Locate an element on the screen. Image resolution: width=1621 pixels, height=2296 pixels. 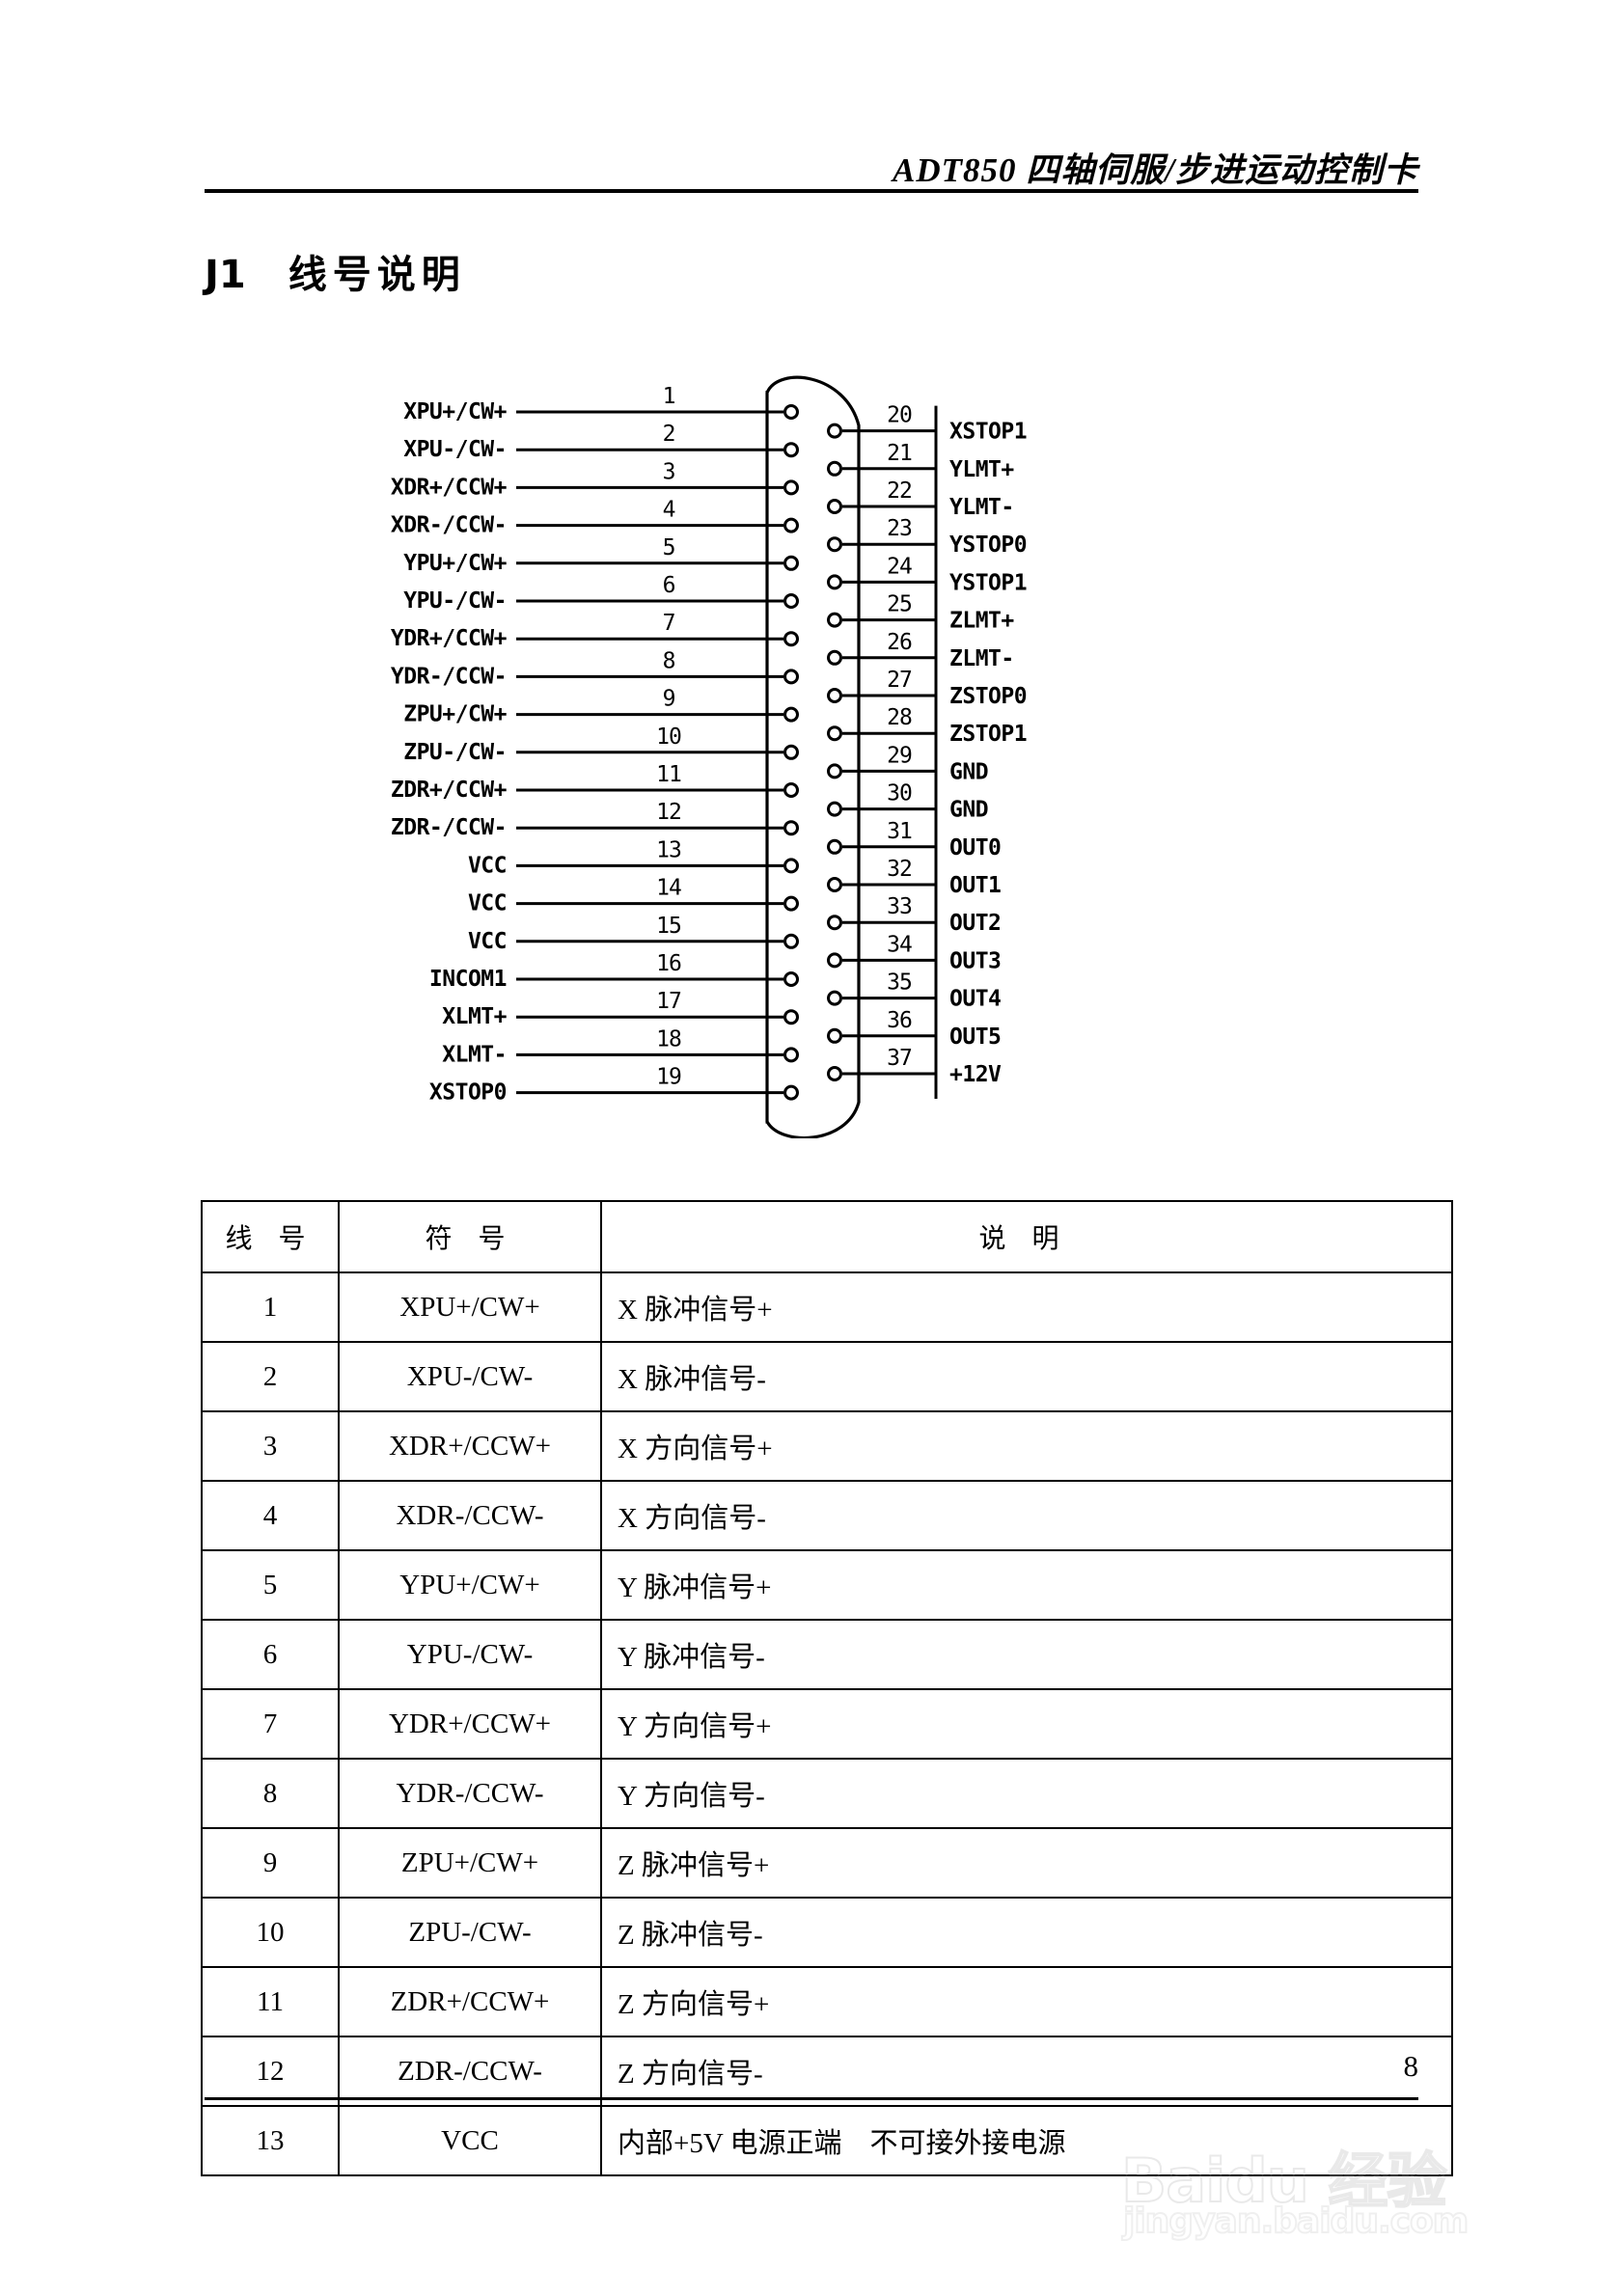
table-row: 1 XPU+/CW+ X 脉冲信号+ is located at coordinates (827, 1307).